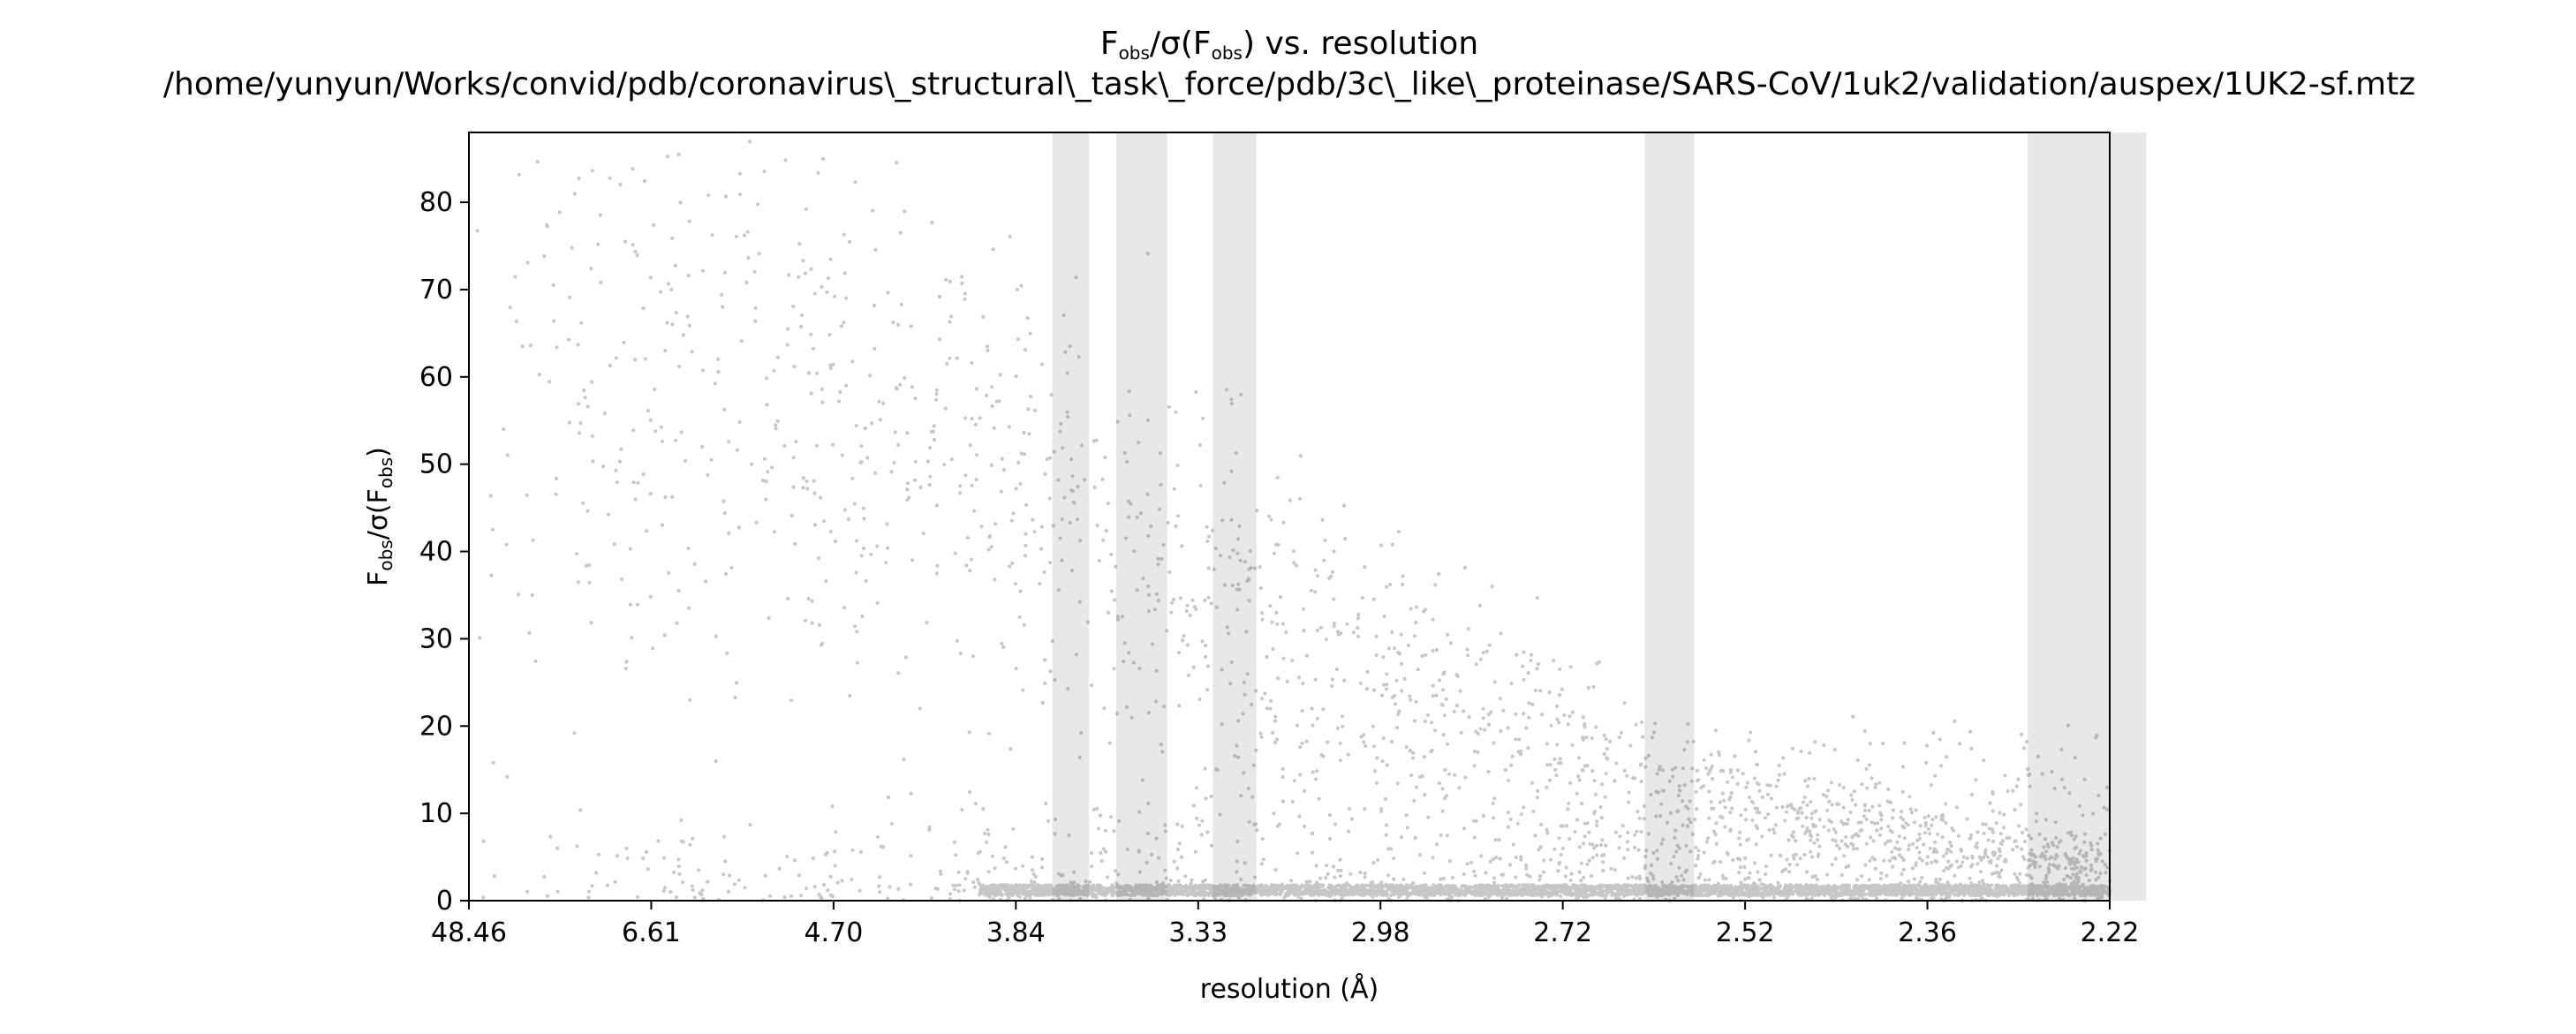  I want to click on x-tick-label: 4.70, so click(833, 933).